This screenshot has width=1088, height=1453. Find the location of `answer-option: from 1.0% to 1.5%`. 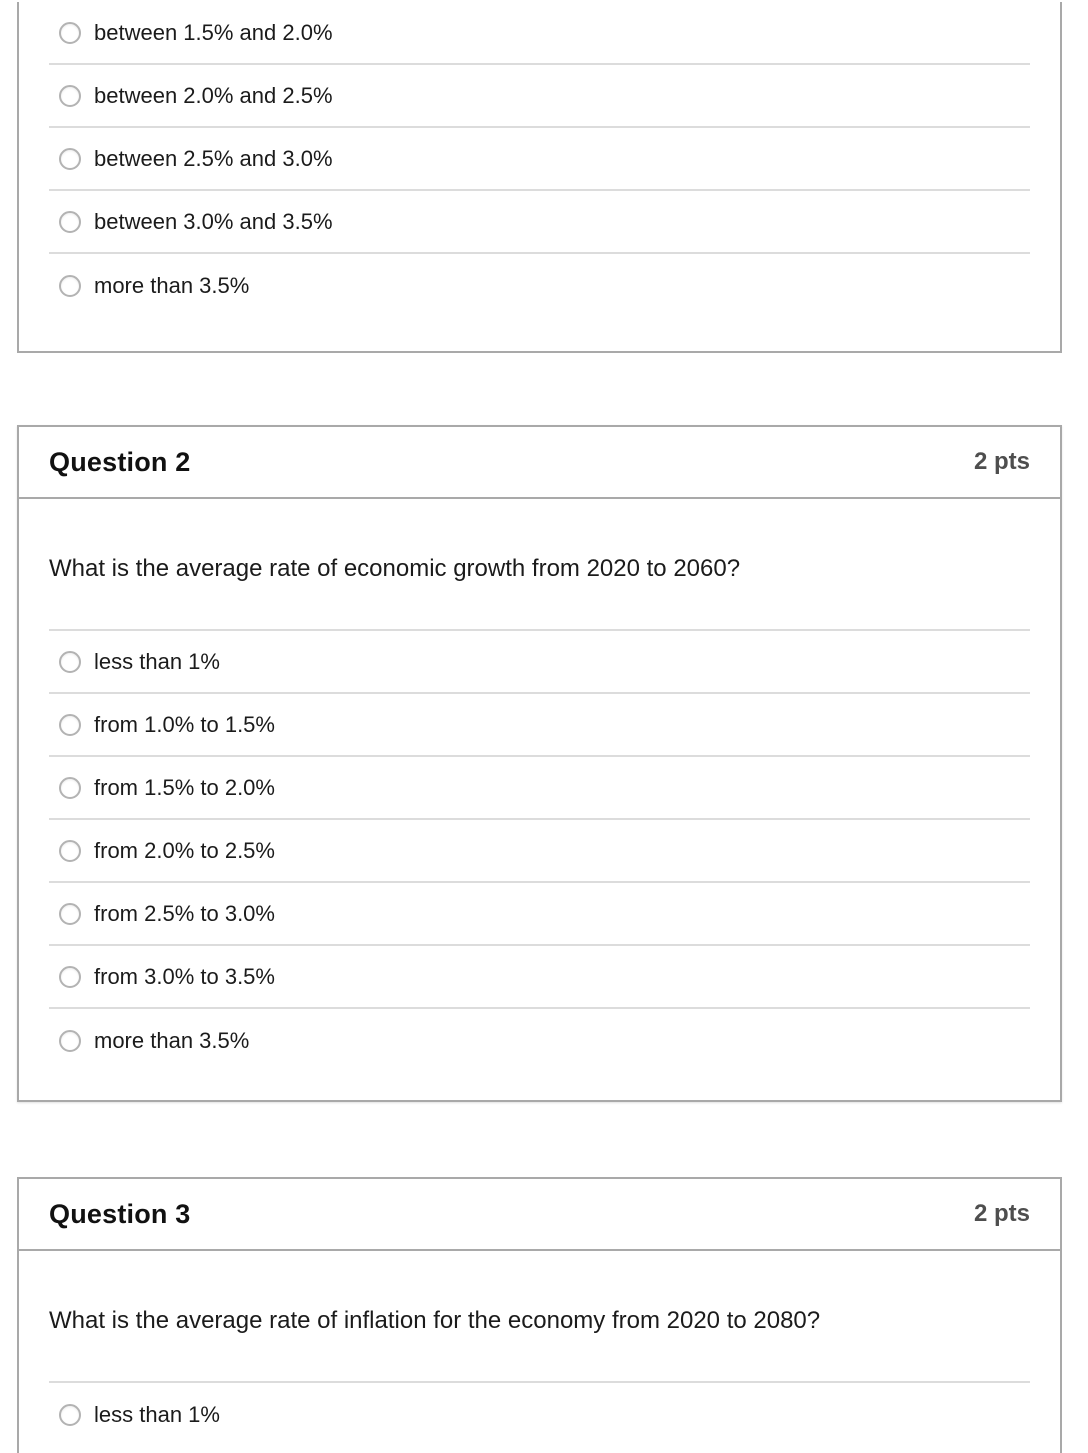

answer-option: from 1.0% to 1.5% is located at coordinates (539, 725).